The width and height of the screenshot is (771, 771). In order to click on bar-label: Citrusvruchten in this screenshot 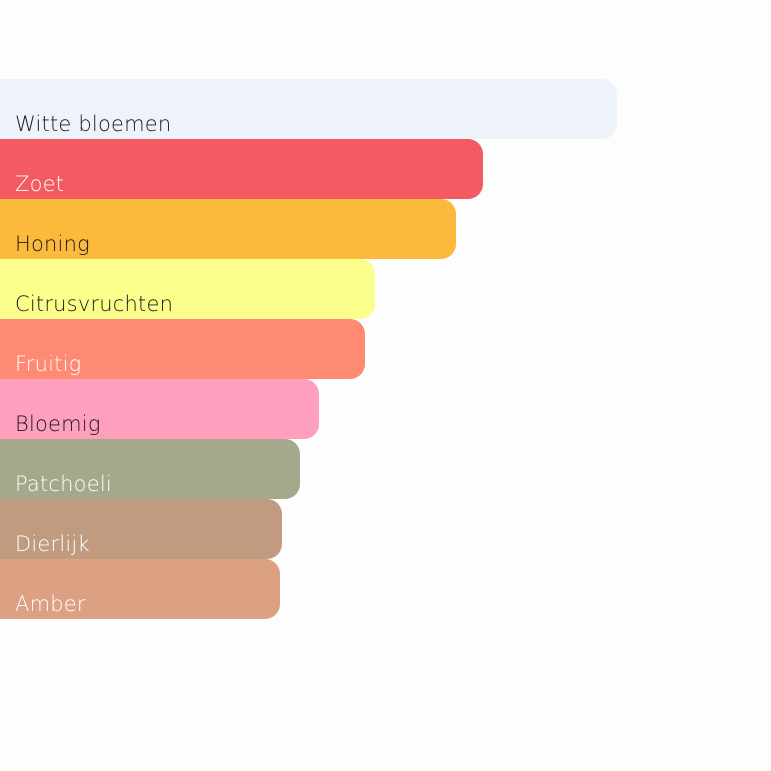, I will do `click(94, 304)`.